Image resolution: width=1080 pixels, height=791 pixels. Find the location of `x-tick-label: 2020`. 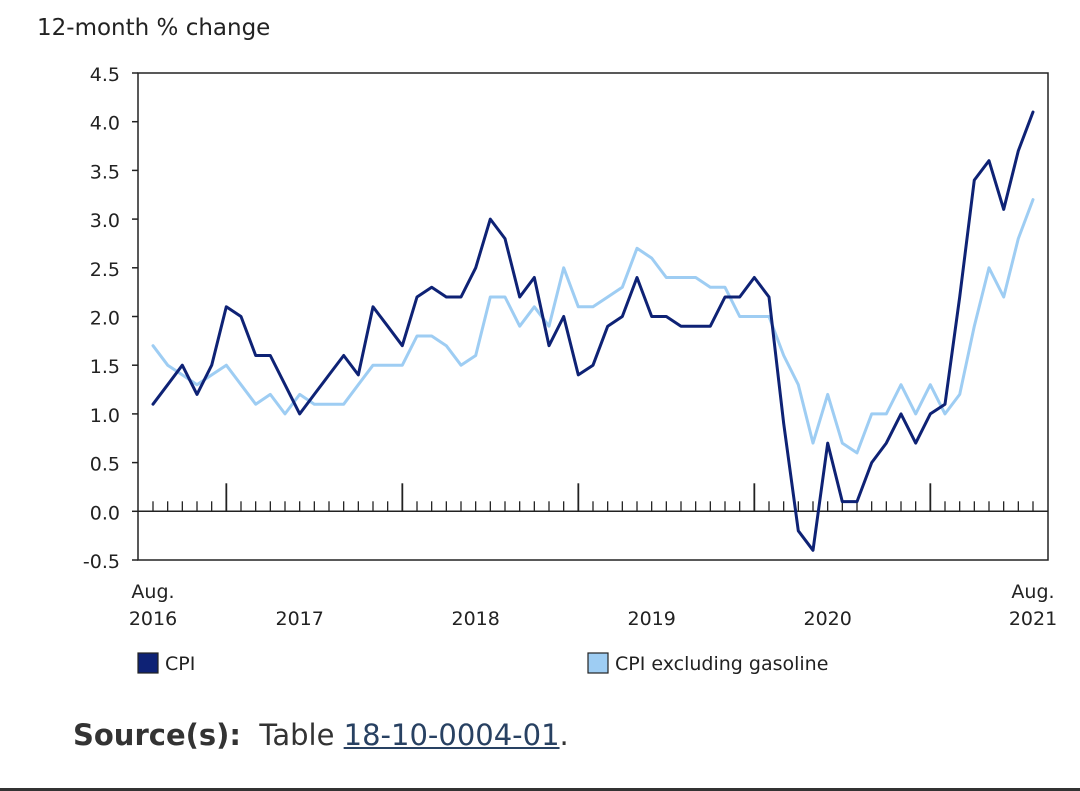

x-tick-label: 2020 is located at coordinates (827, 619).